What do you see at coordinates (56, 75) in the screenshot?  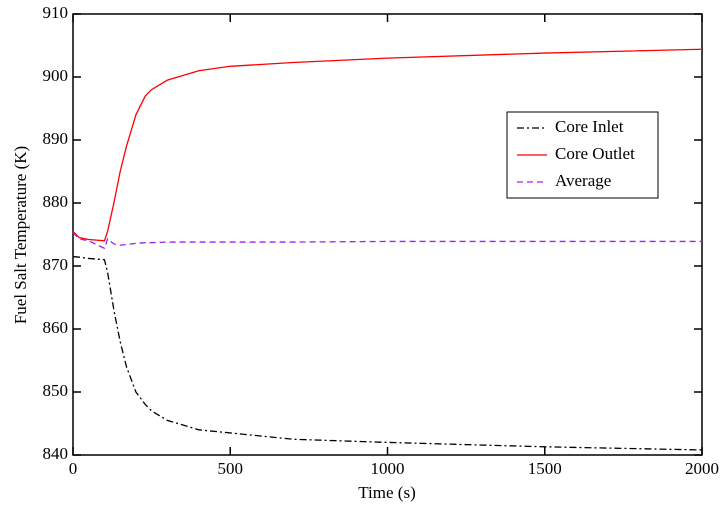 I see `y-tick-label: 900` at bounding box center [56, 75].